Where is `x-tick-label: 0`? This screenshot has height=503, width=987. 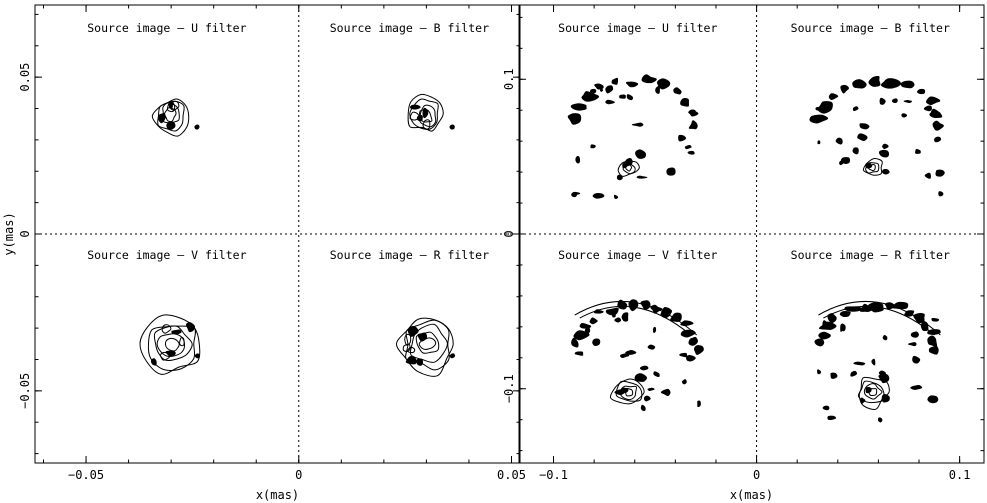 x-tick-label: 0 is located at coordinates (298, 475).